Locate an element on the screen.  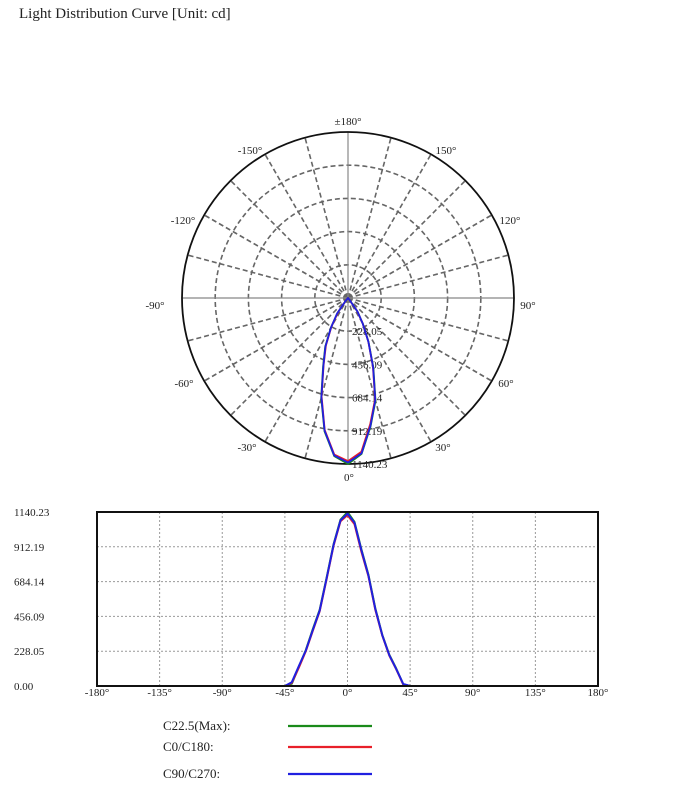
polar-angle-label: -30° is located at coordinates (246, 448).